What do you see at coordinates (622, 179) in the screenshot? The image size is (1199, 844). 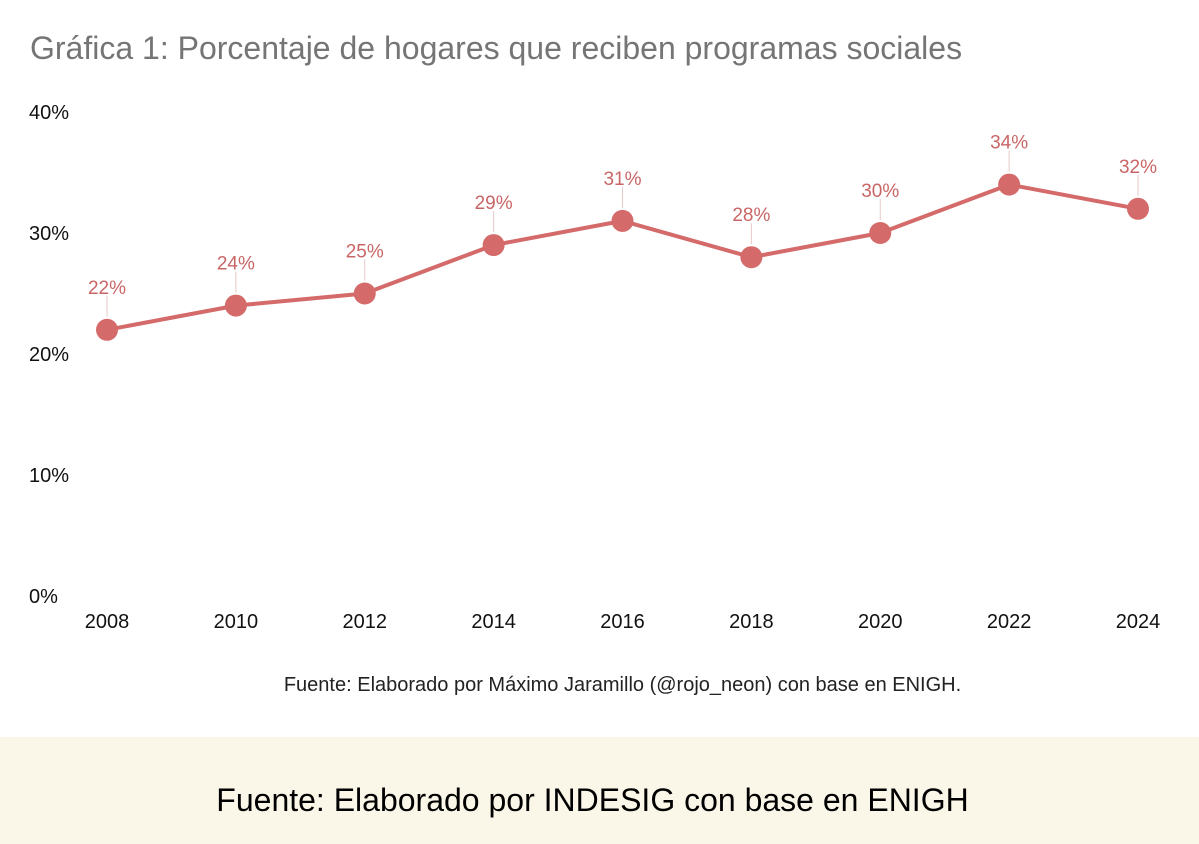 I see `data-label: 31%` at bounding box center [622, 179].